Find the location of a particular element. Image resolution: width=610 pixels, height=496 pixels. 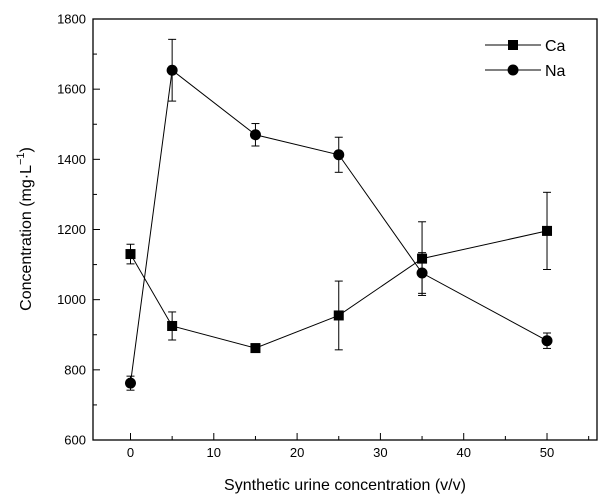

y-axis-label: Concentration (mg·L−1) is located at coordinates (25, 229).